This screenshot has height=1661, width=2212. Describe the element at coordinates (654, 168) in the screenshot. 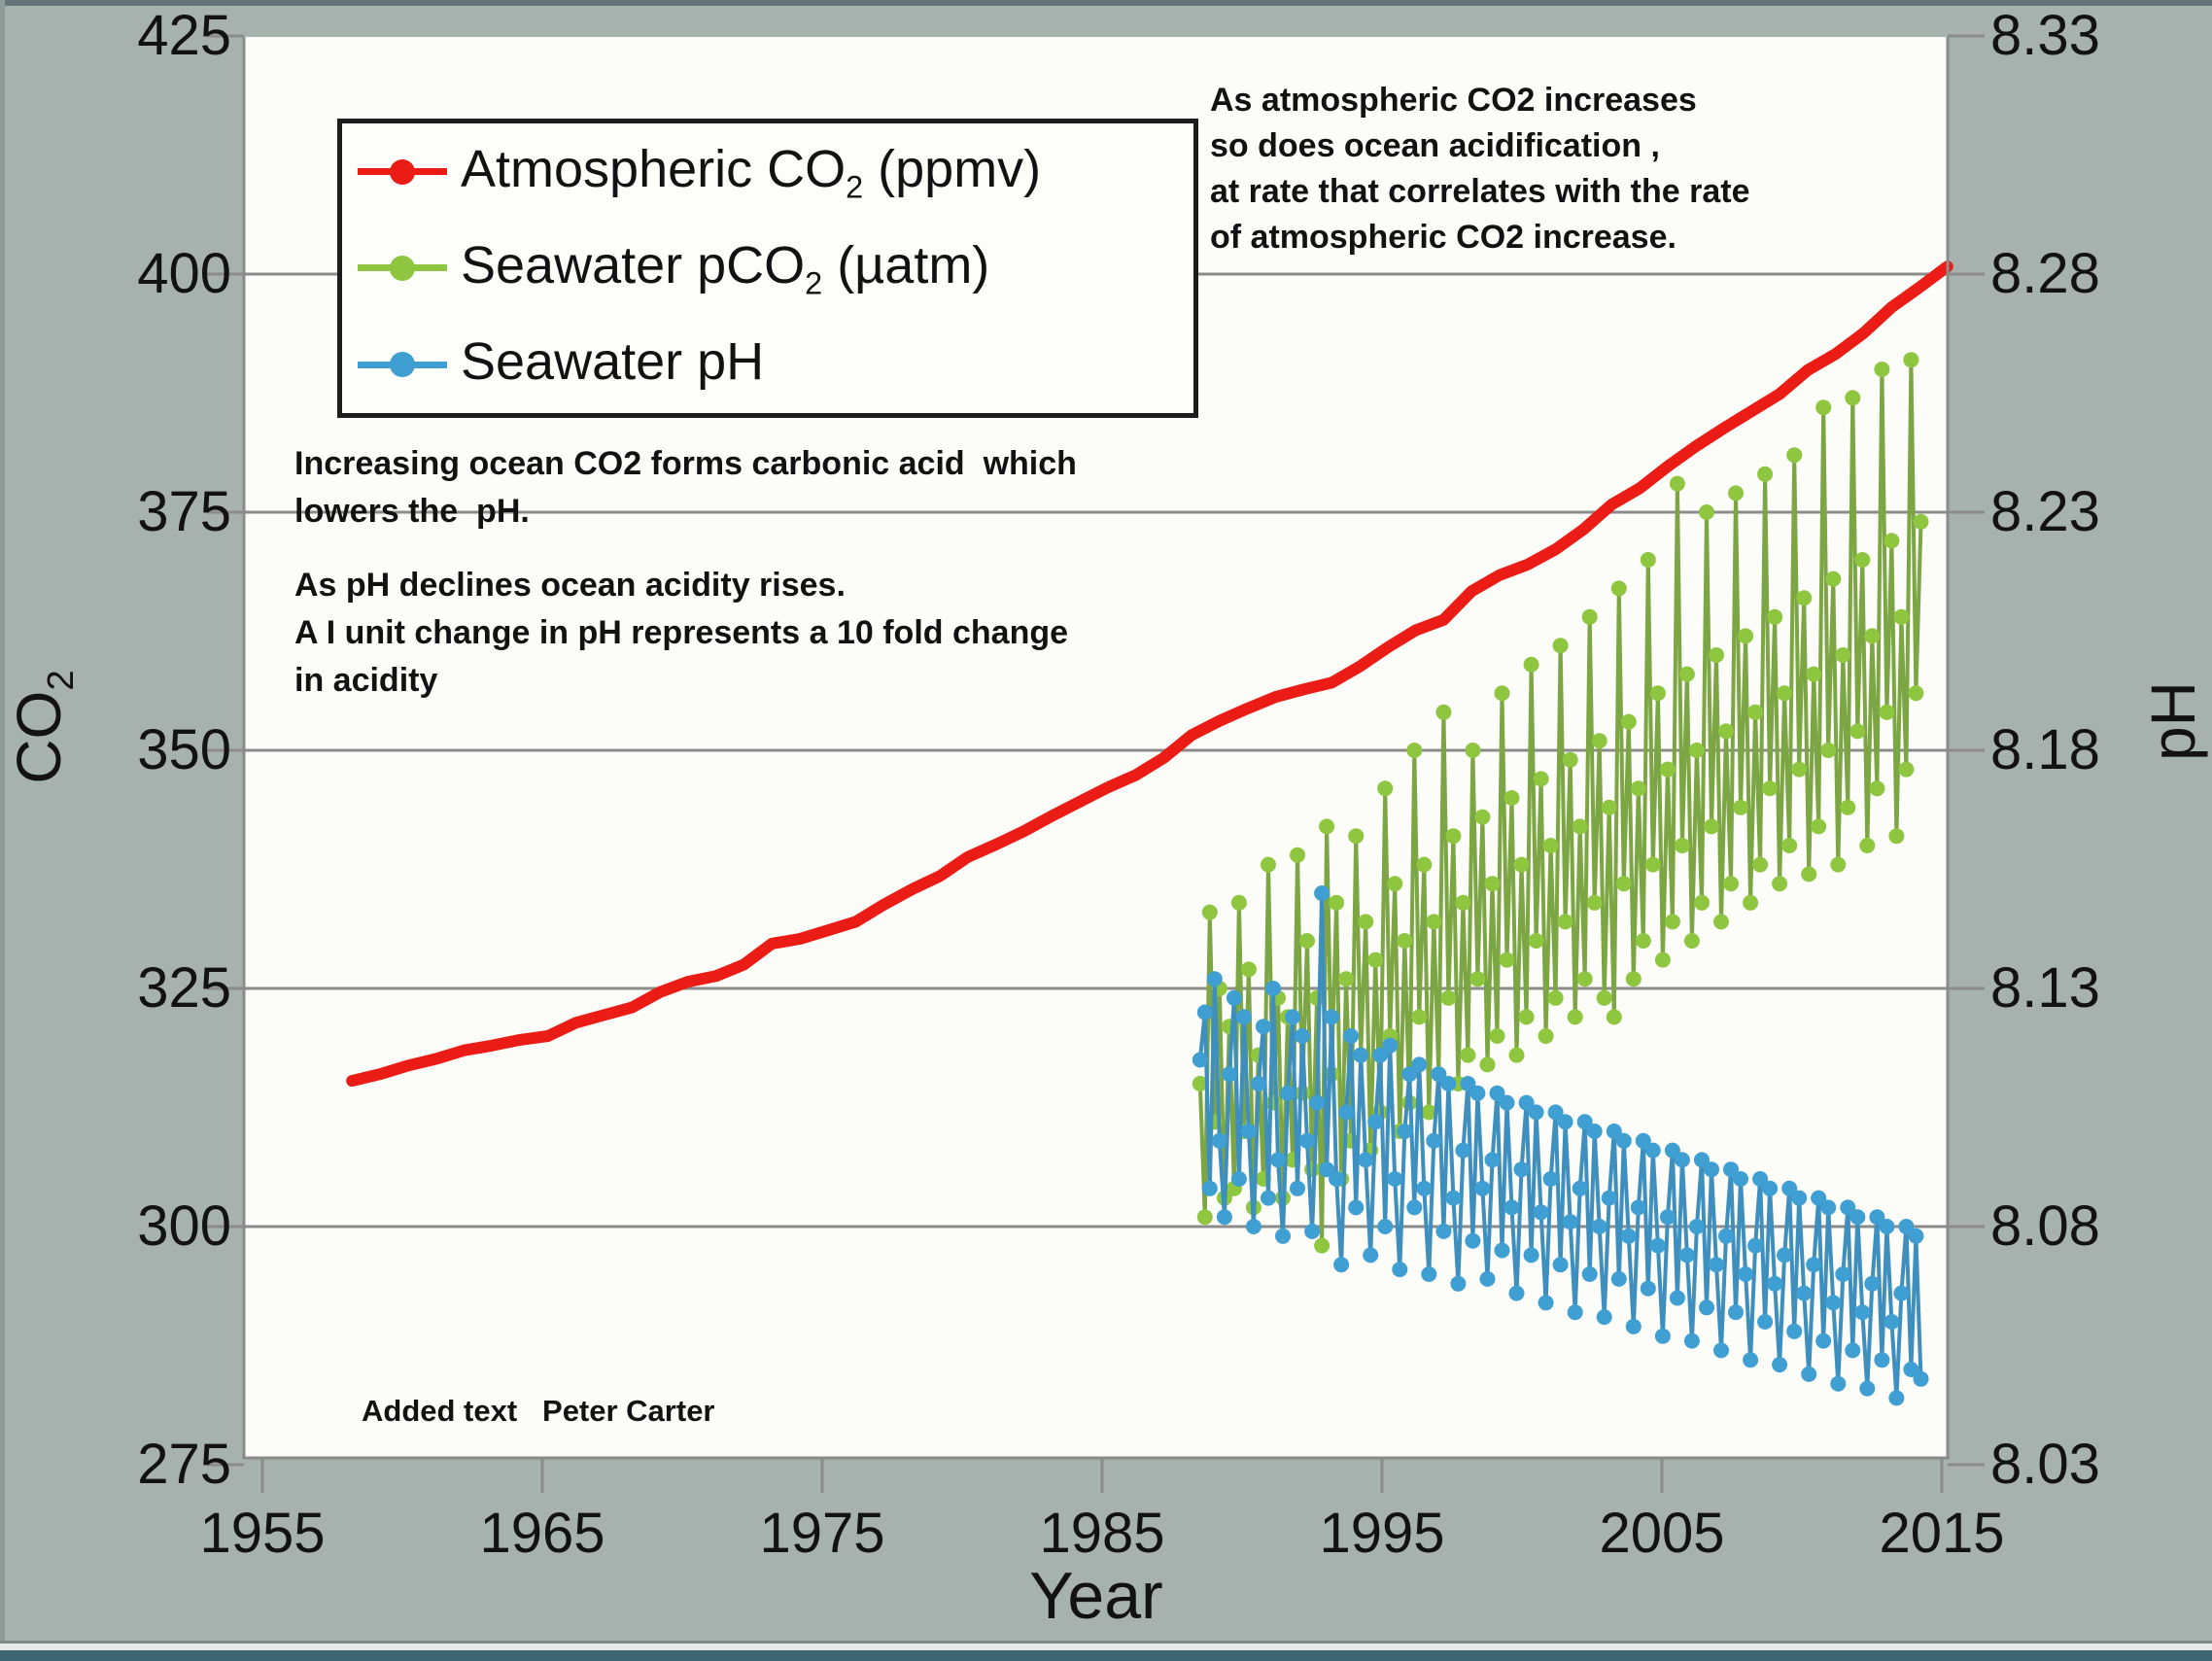

I see `legend-label-text: Atmospheric CO` at that location.